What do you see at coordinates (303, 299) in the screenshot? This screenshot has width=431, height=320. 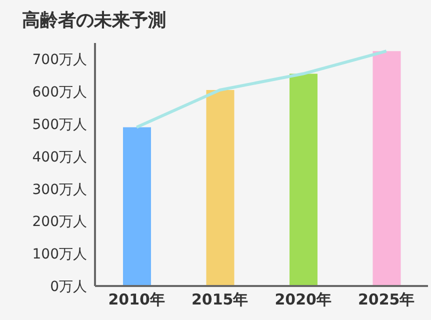 I see `x-tick-label: 2020年` at bounding box center [303, 299].